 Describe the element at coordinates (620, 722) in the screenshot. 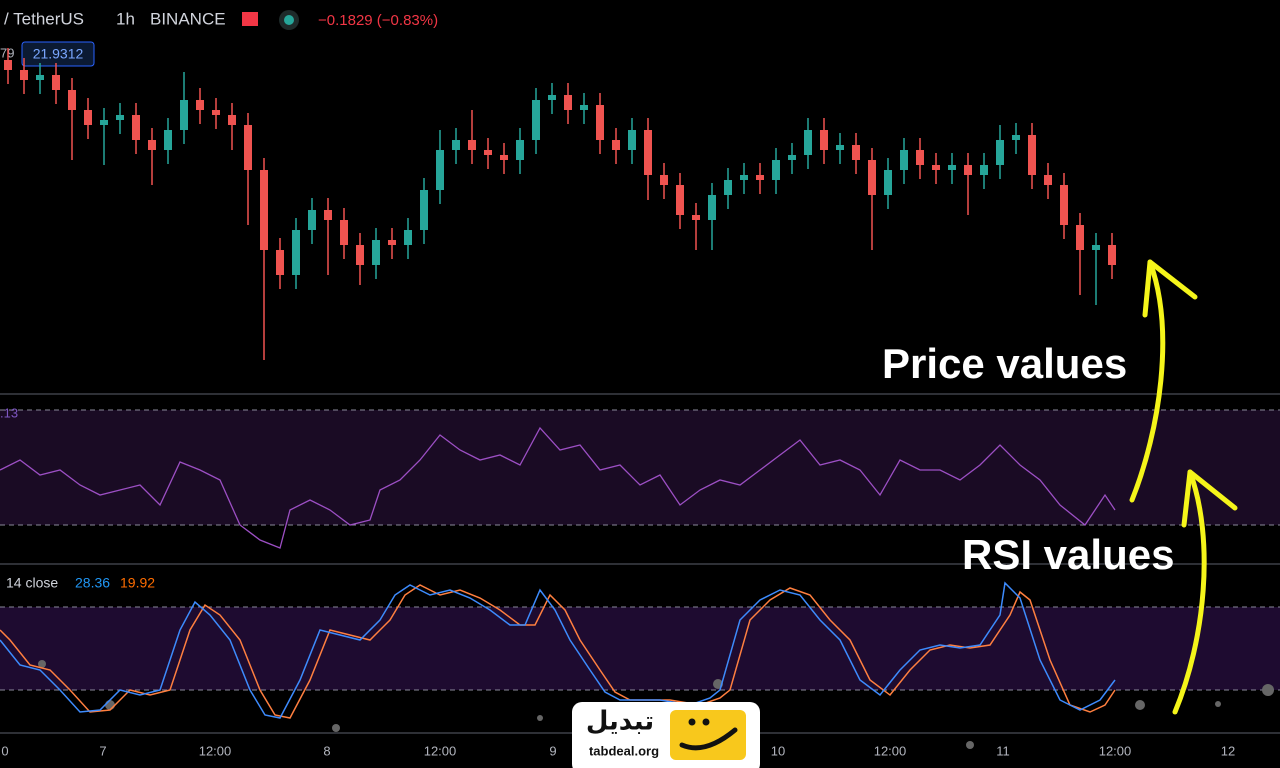

I see `logo-name: تبدیل` at that location.